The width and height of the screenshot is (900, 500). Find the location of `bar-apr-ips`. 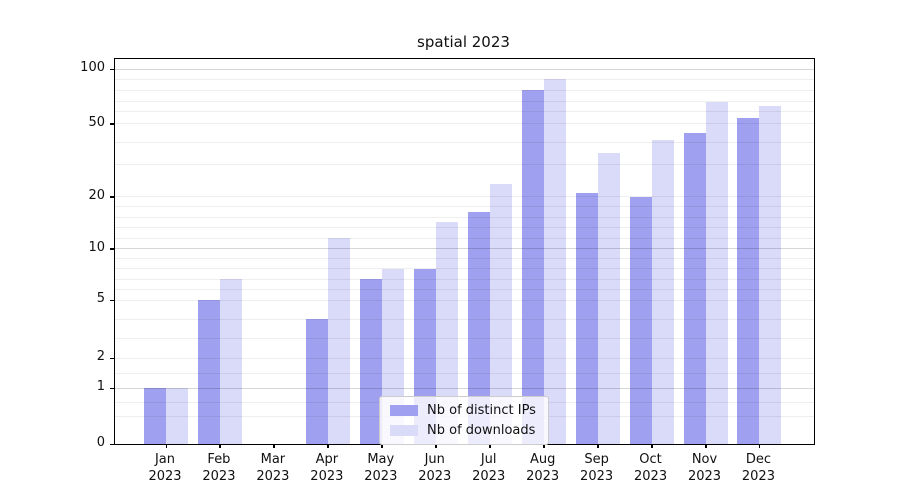

bar-apr-ips is located at coordinates (316, 381).